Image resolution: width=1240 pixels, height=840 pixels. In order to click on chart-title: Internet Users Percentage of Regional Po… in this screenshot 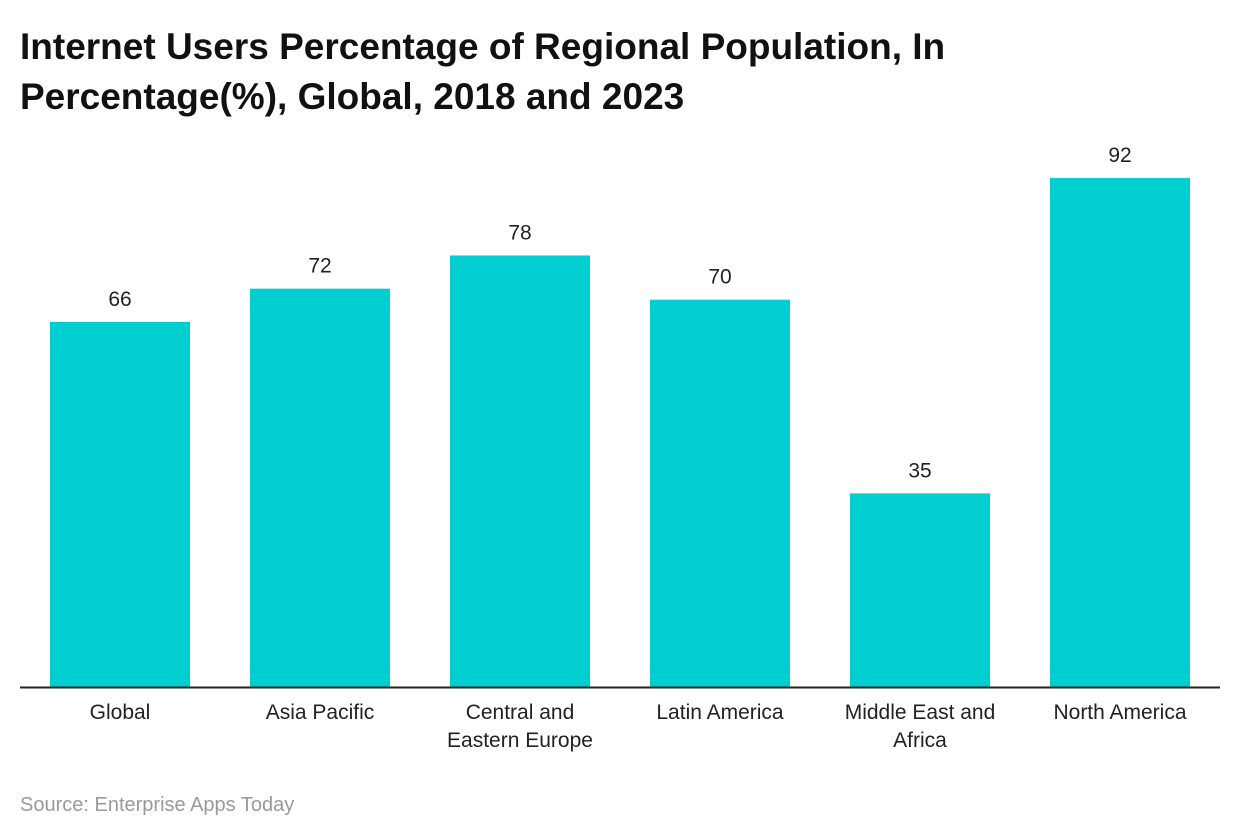, I will do `click(483, 71)`.